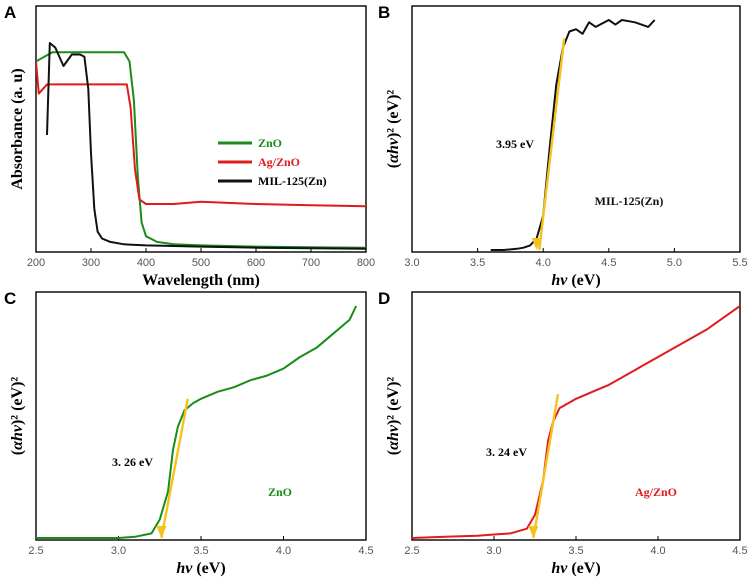  I want to click on band-gap-annotation: 3.95 eV, so click(515, 144).